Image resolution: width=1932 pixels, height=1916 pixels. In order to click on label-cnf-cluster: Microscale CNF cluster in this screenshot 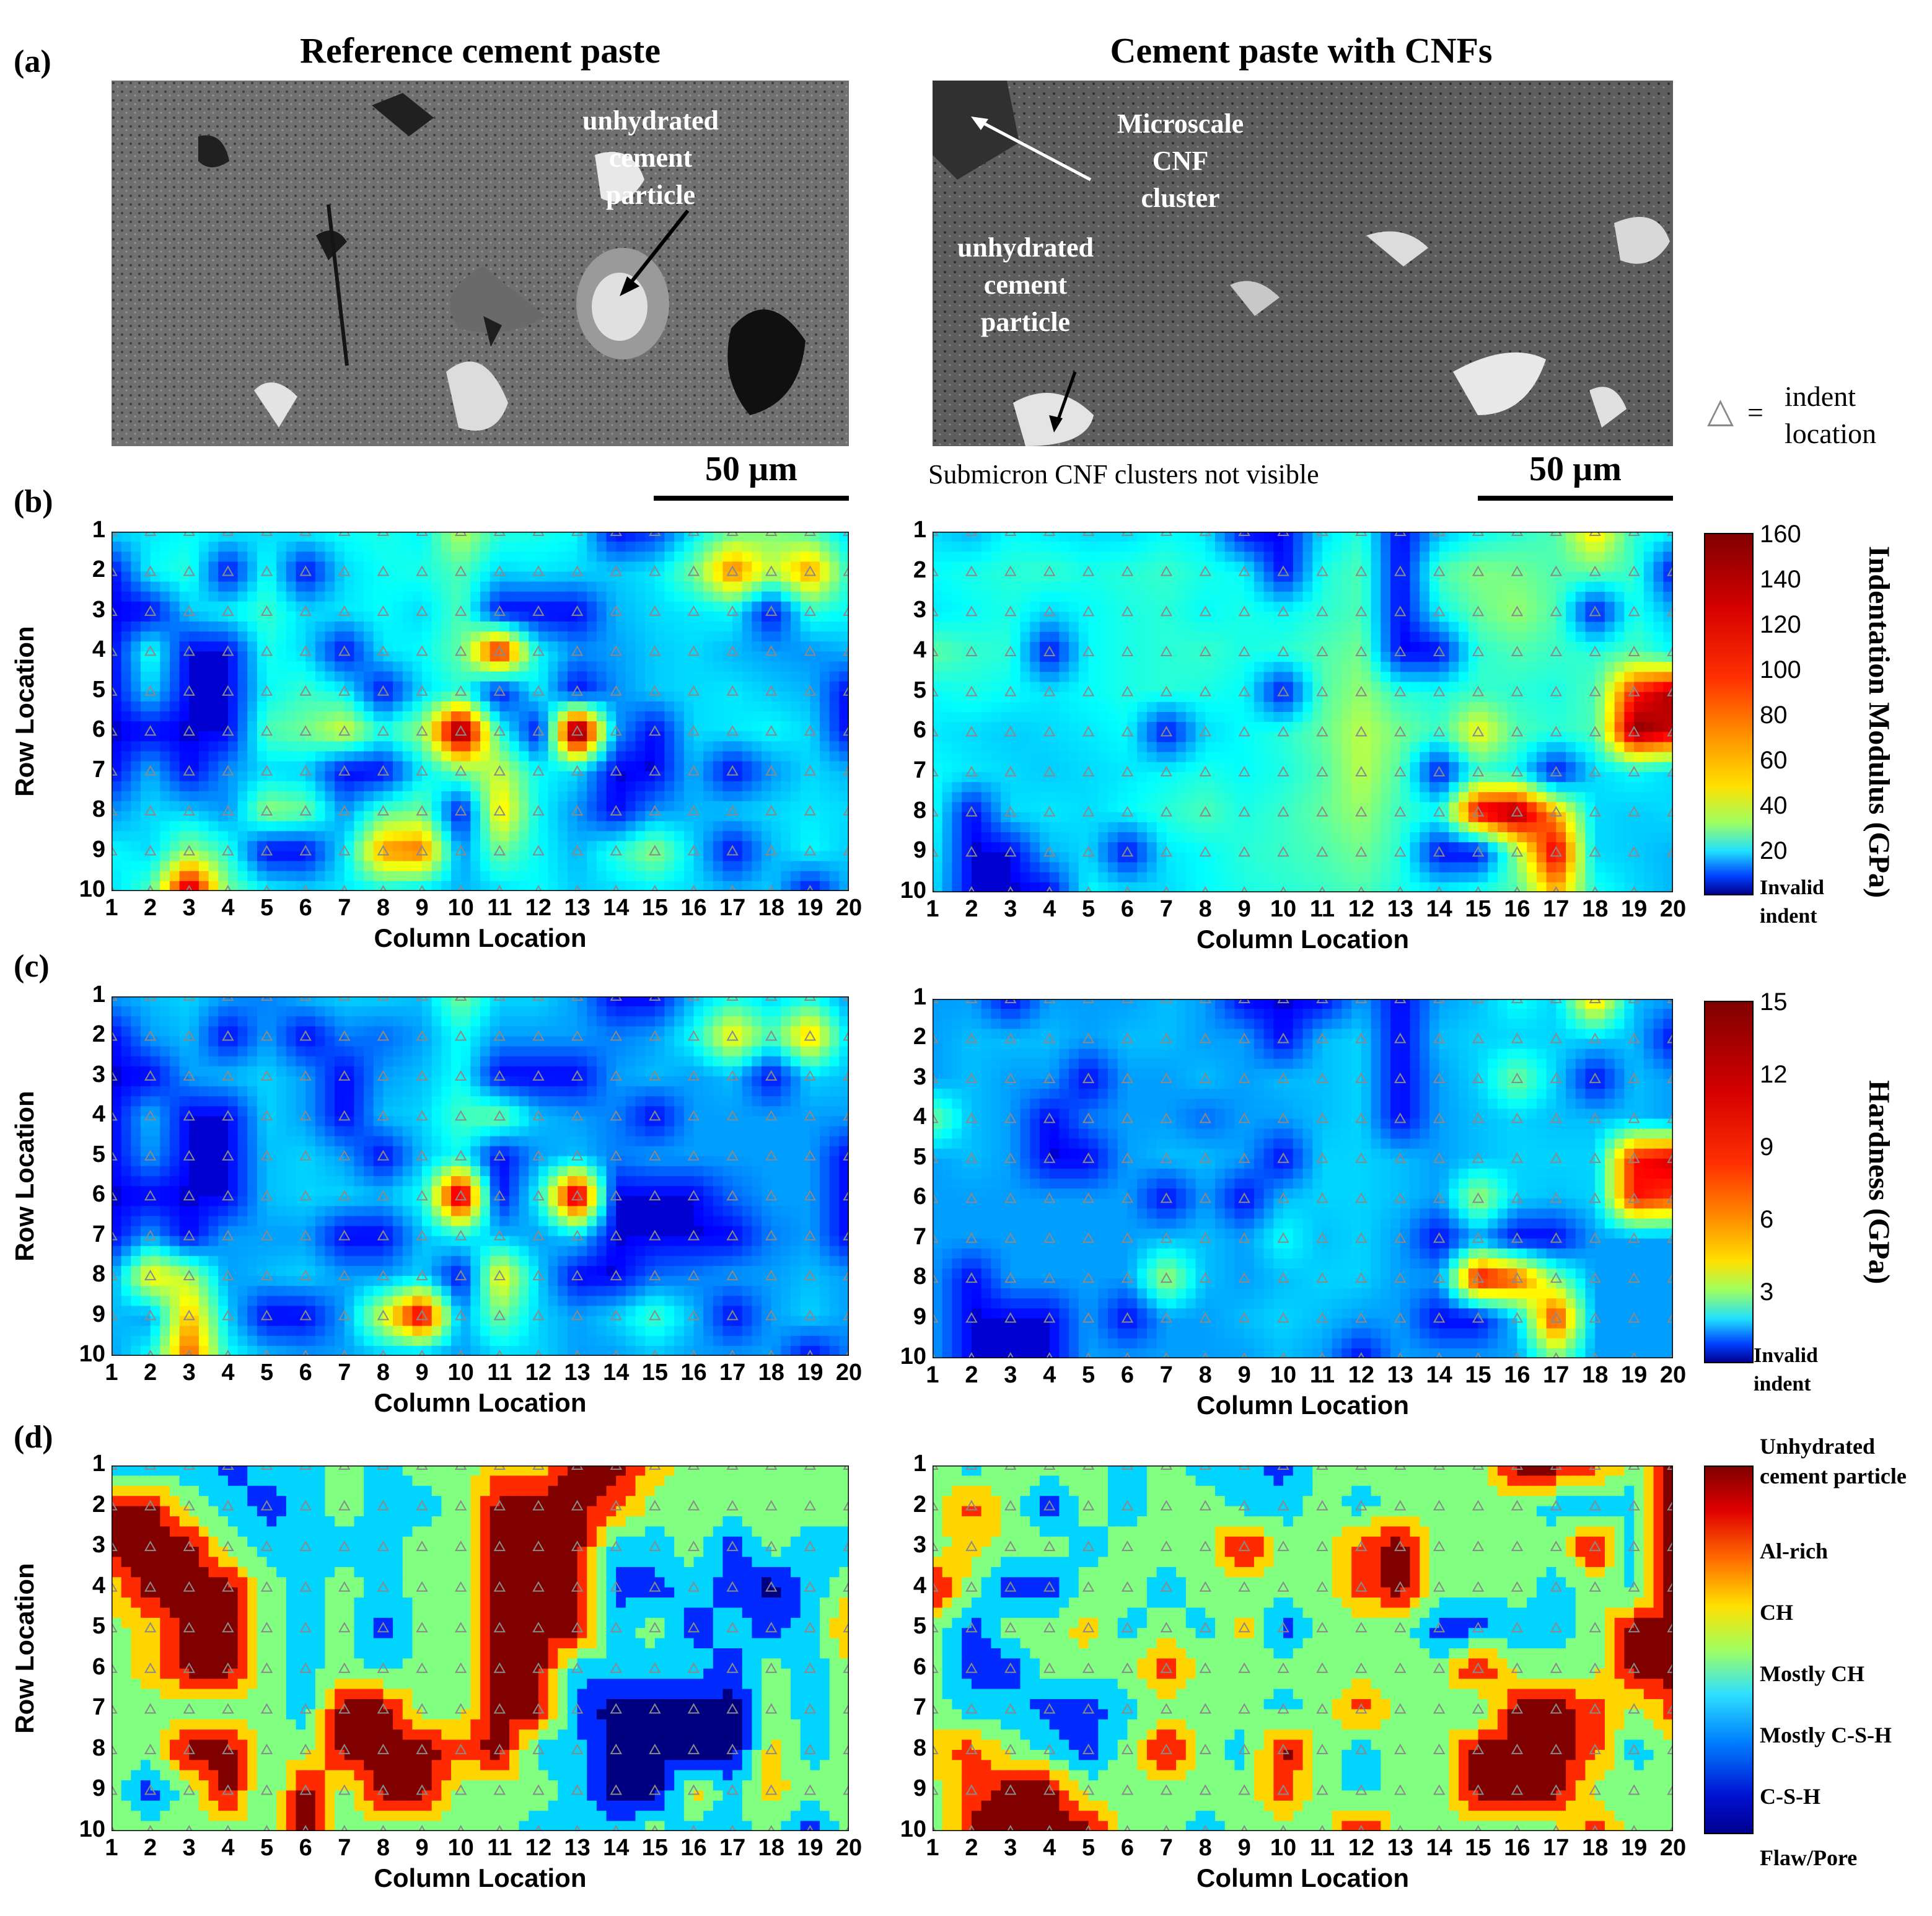, I will do `click(1180, 160)`.